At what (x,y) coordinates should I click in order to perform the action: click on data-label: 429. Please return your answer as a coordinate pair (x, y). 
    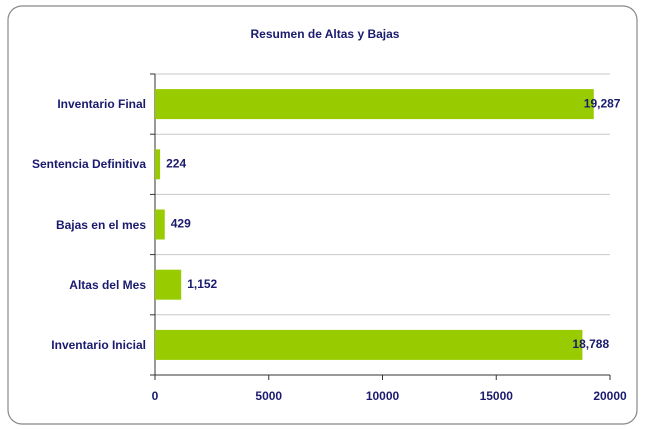
    Looking at the image, I should click on (181, 224).